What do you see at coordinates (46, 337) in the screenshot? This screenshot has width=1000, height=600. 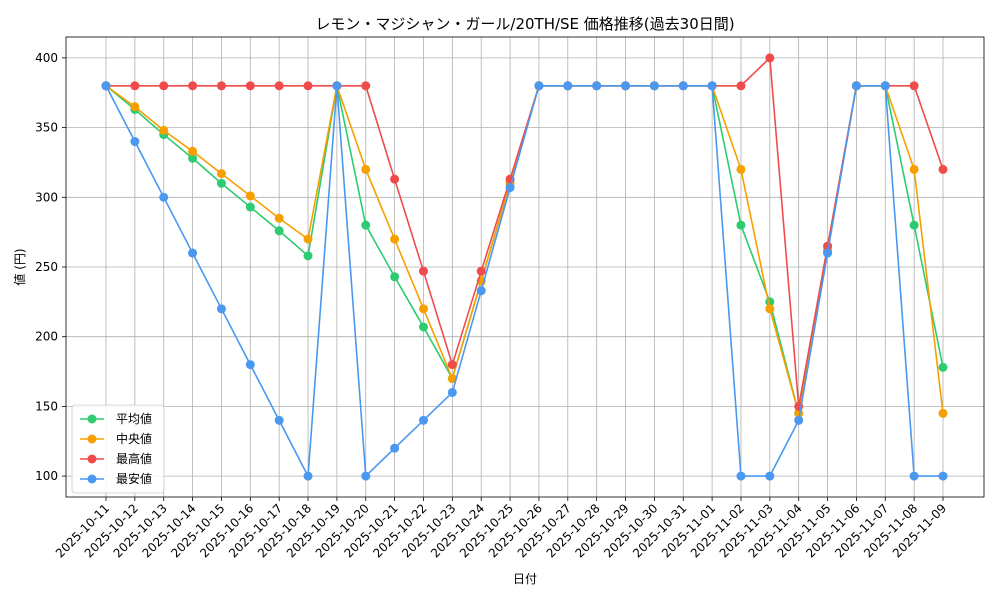 I see `y-tick-label: 200` at bounding box center [46, 337].